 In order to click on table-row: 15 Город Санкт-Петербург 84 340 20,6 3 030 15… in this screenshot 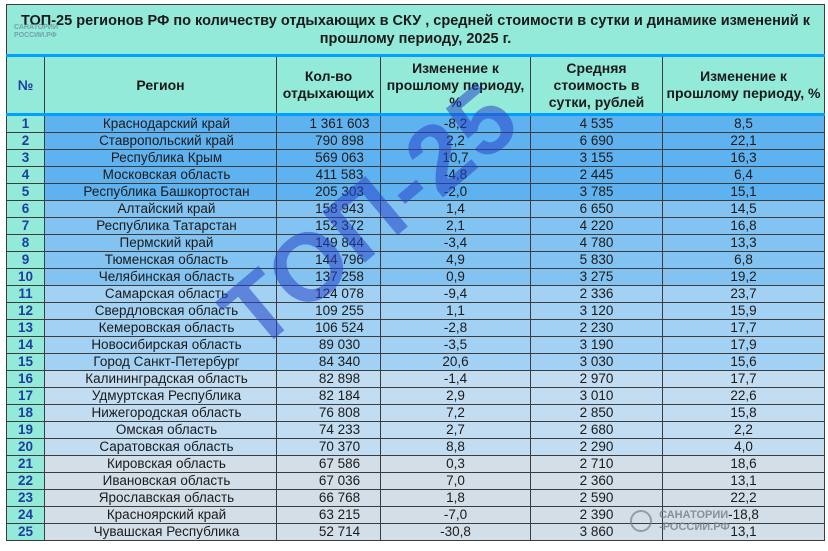, I will do `click(416, 362)`.